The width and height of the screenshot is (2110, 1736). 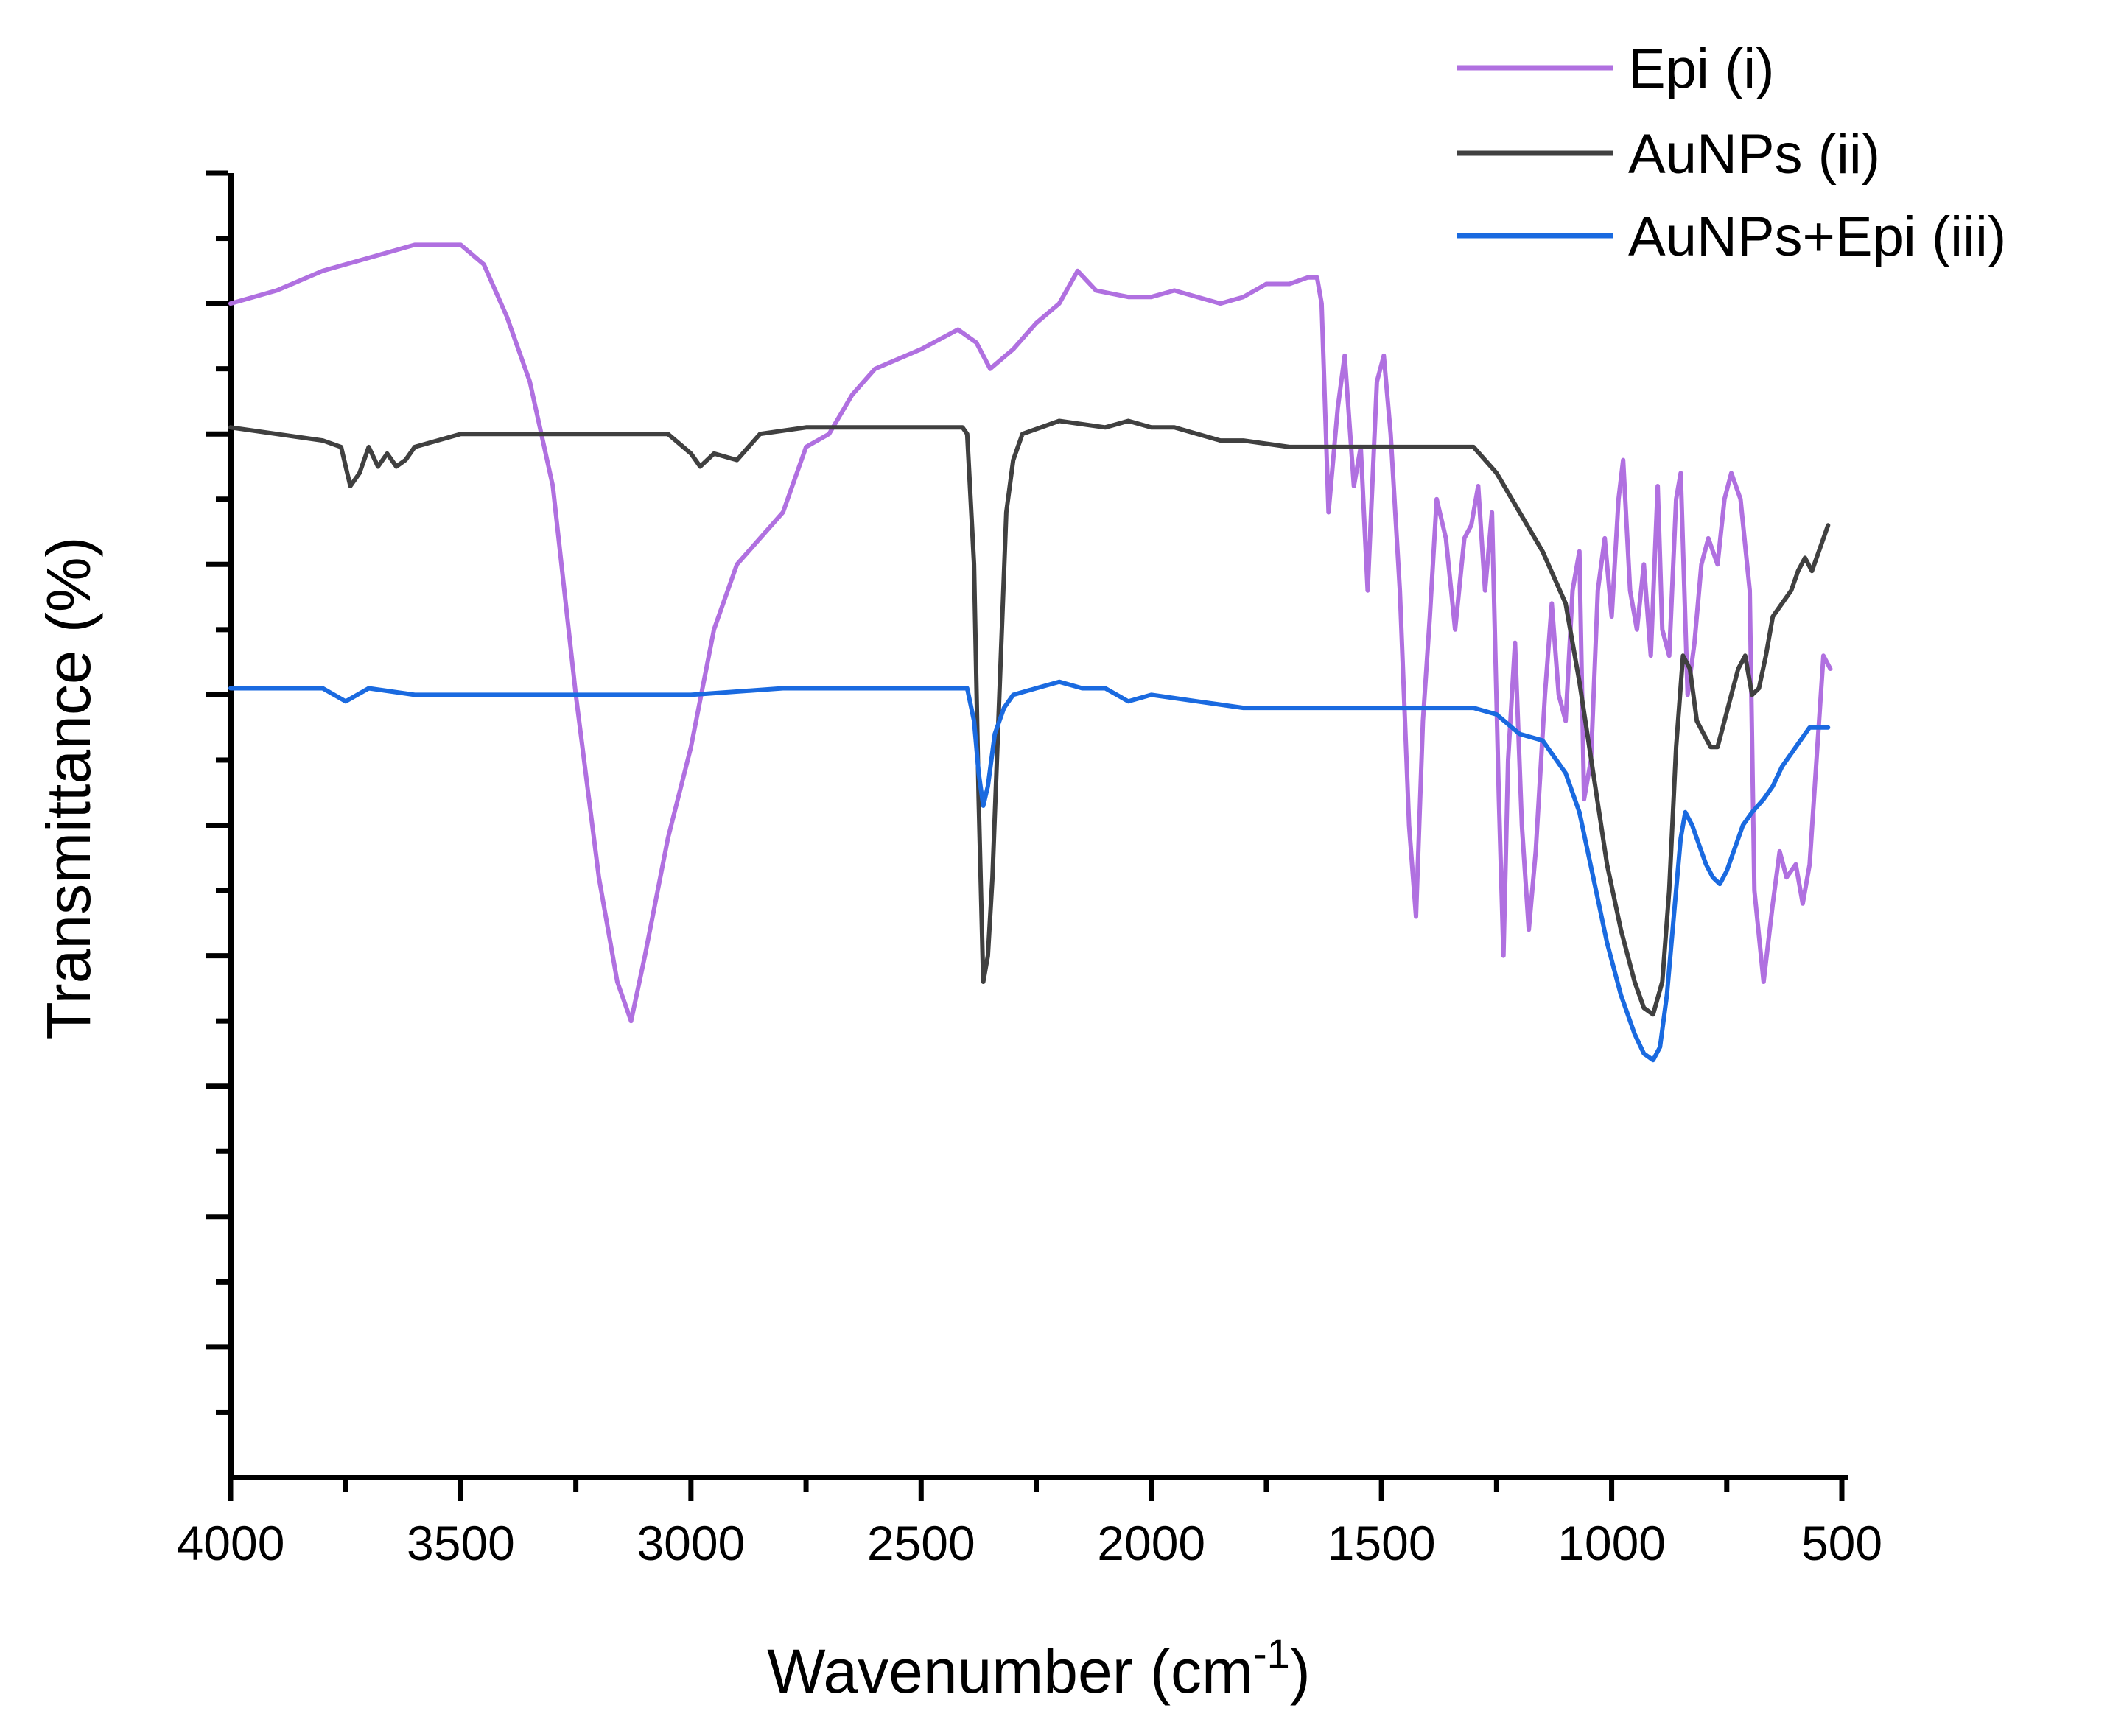 I want to click on y-axis-title: Transmittance (%), so click(x=68, y=787).